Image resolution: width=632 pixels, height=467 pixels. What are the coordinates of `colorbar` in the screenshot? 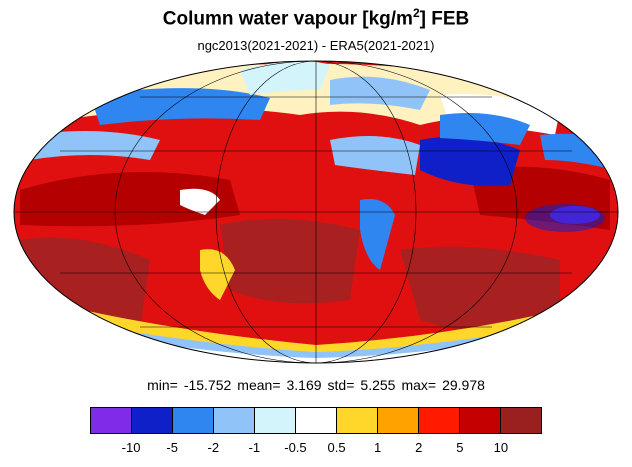 It's located at (316, 420).